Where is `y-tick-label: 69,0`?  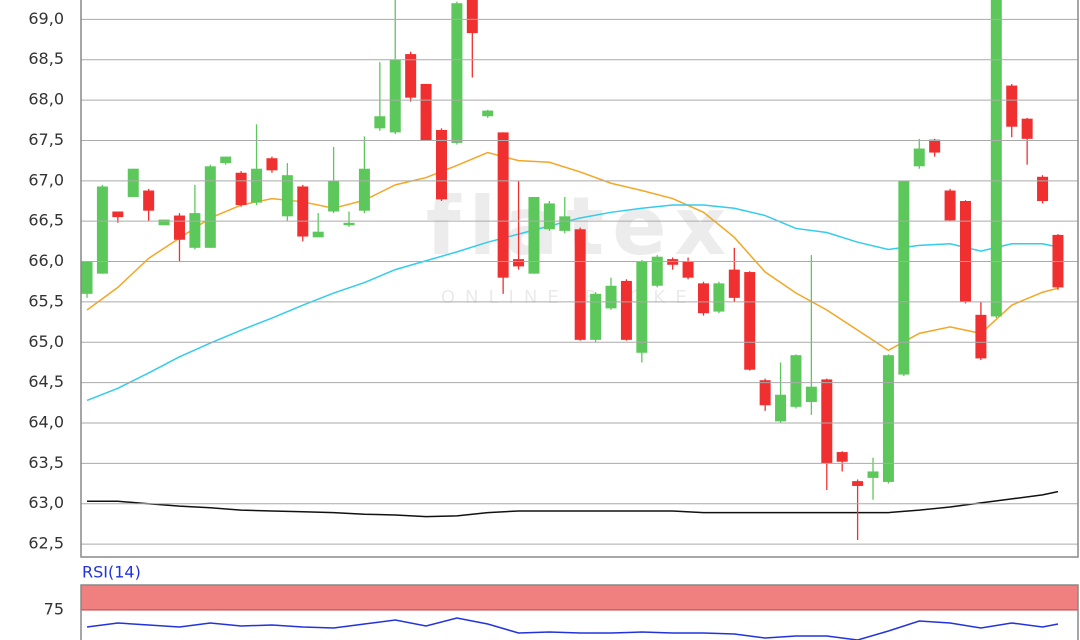
y-tick-label: 69,0 is located at coordinates (46, 18).